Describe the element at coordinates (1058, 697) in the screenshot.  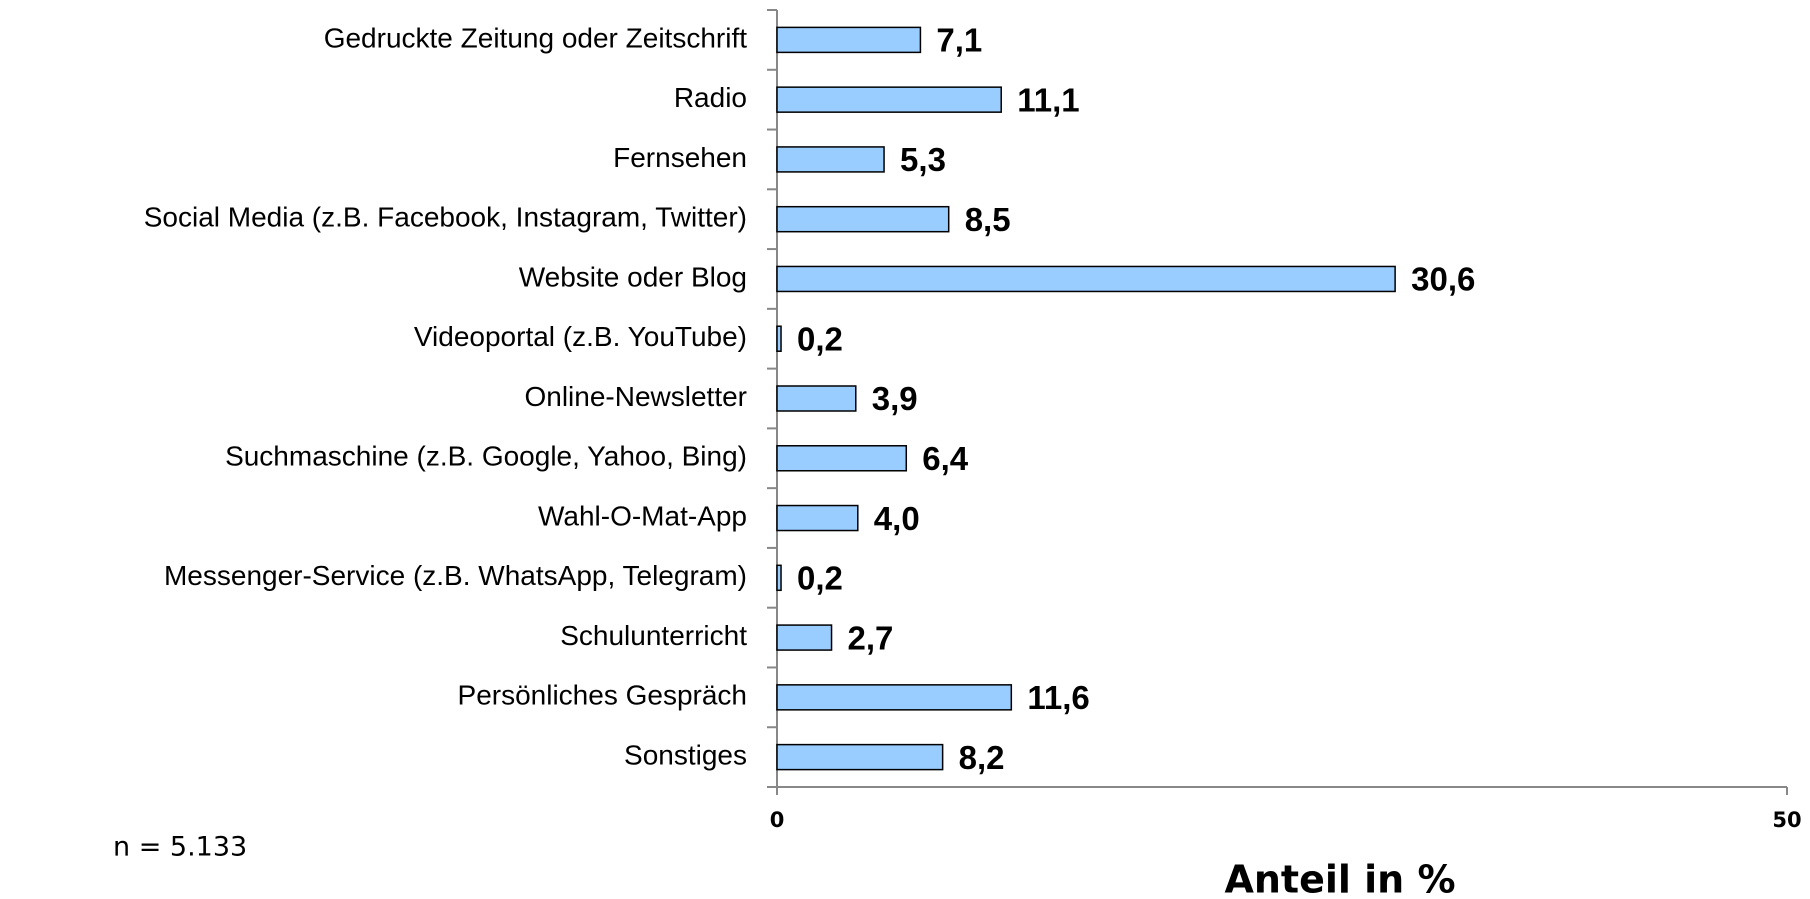
I see `value-label: 11,6` at that location.